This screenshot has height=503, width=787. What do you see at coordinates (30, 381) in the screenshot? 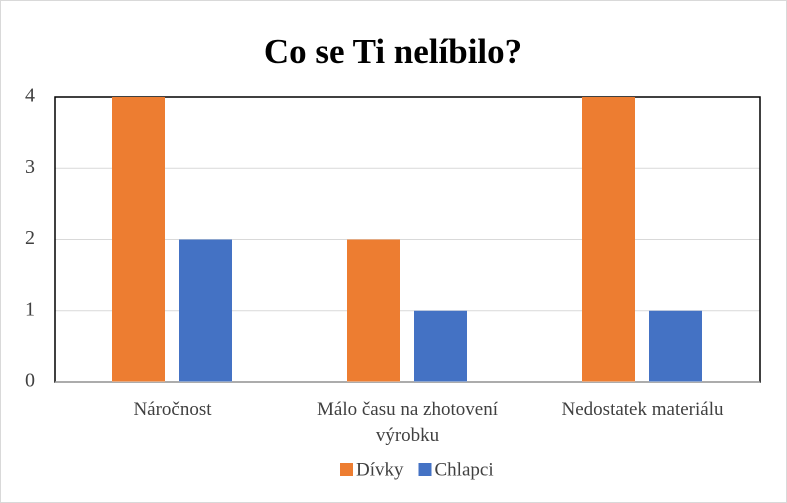
I see `y-tick-label: 0` at bounding box center [30, 381].